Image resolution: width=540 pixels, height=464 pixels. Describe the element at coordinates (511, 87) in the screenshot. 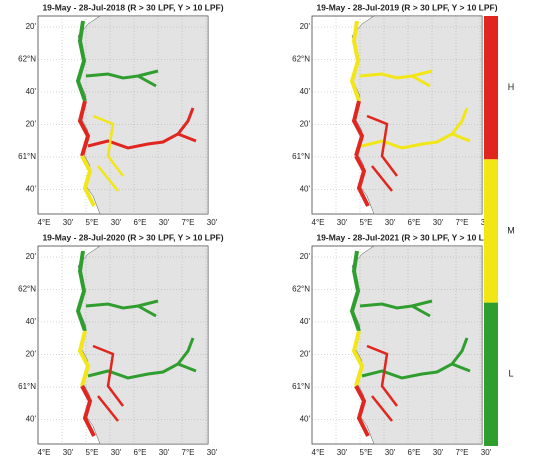

I see `colorbar-label: H` at that location.